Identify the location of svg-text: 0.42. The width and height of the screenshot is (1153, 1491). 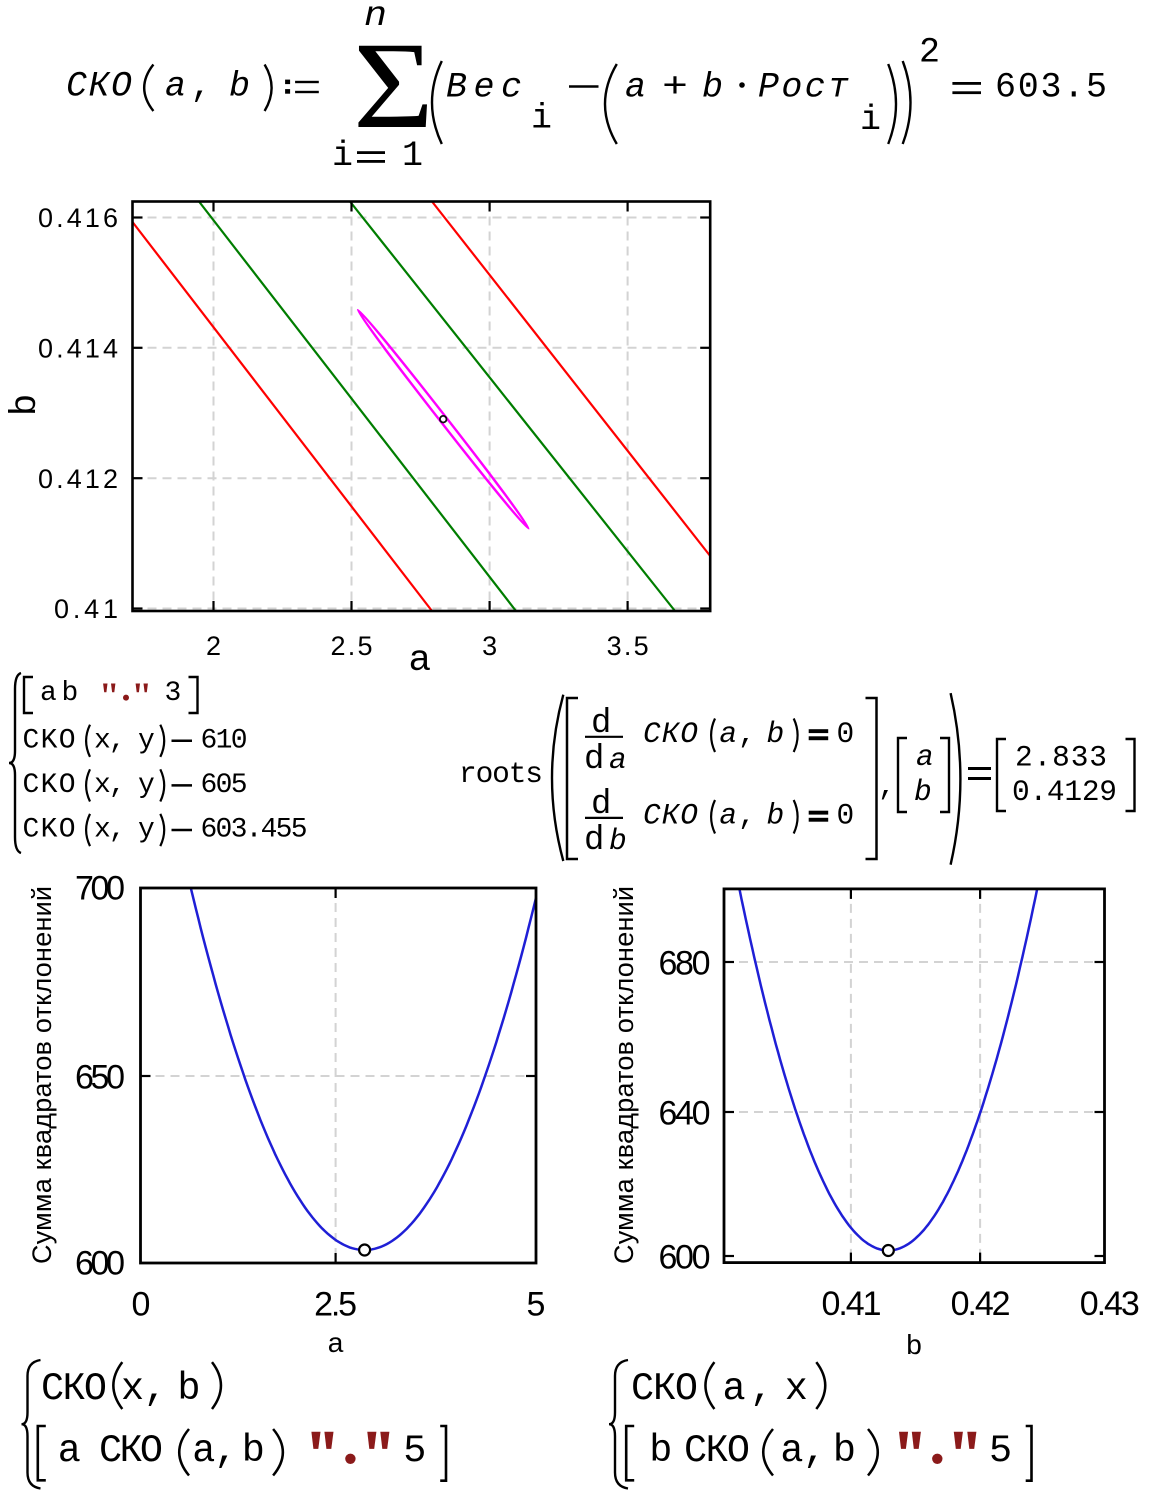
(981, 1304).